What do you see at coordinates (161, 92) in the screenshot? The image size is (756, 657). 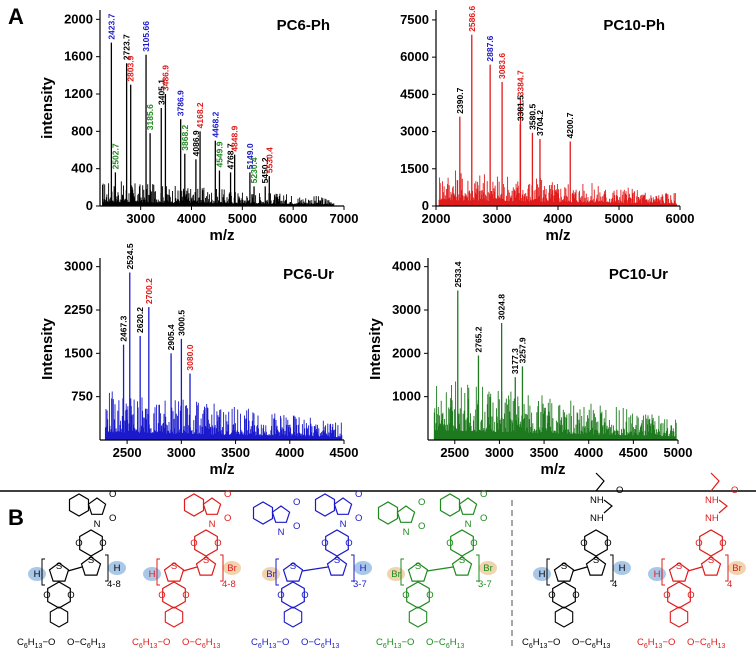 I see `peak-label: 3405.1` at bounding box center [161, 92].